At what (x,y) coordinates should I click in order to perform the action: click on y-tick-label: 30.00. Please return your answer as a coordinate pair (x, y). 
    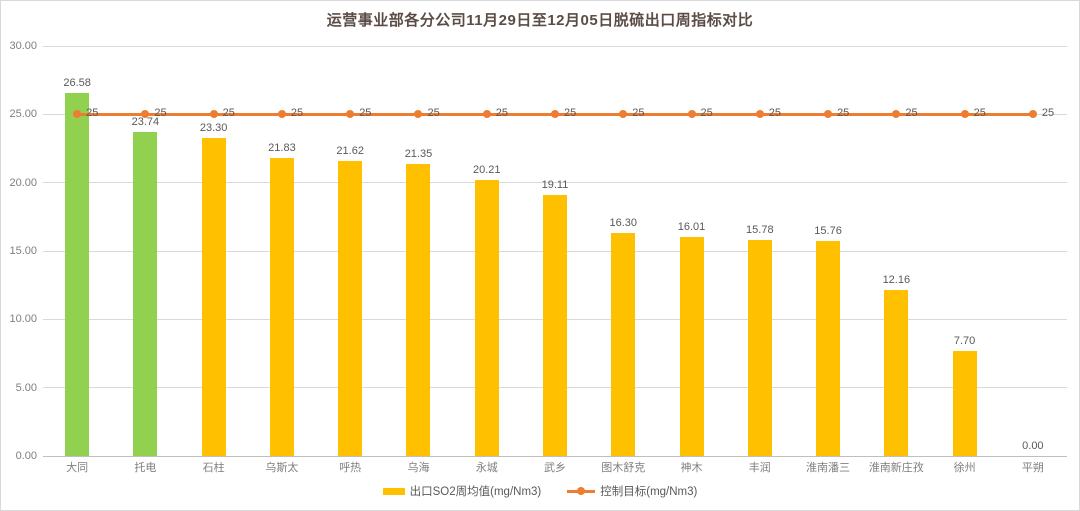
    Looking at the image, I should click on (23, 46).